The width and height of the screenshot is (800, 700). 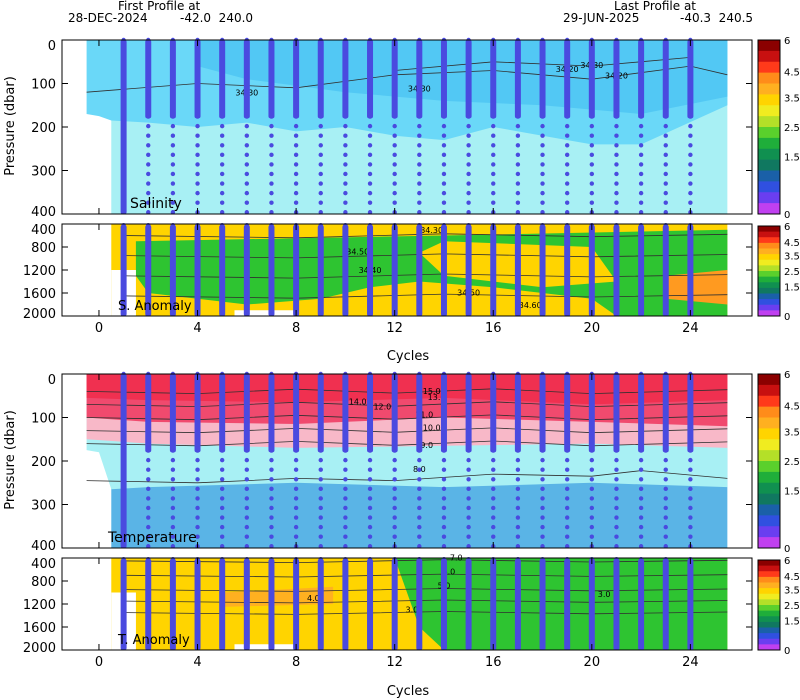 I want to click on temperature-anomaly-xtick-label: 8, so click(x=296, y=662).